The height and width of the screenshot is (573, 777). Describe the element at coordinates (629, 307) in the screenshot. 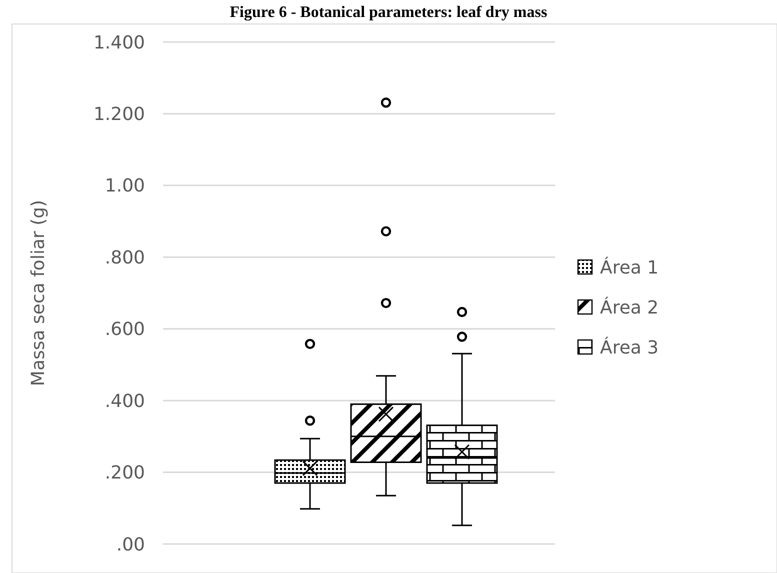

I see `legend-label: Área 2` at that location.